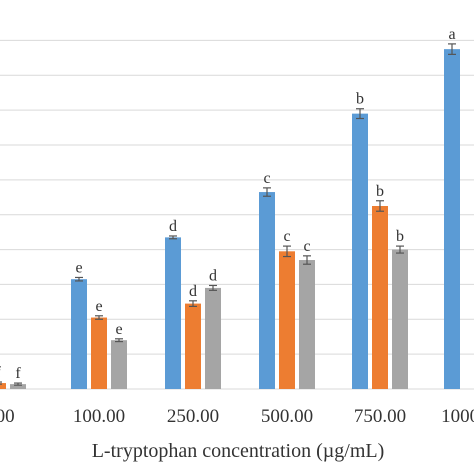  I want to click on x-tick-label: 250.00, so click(193, 416).